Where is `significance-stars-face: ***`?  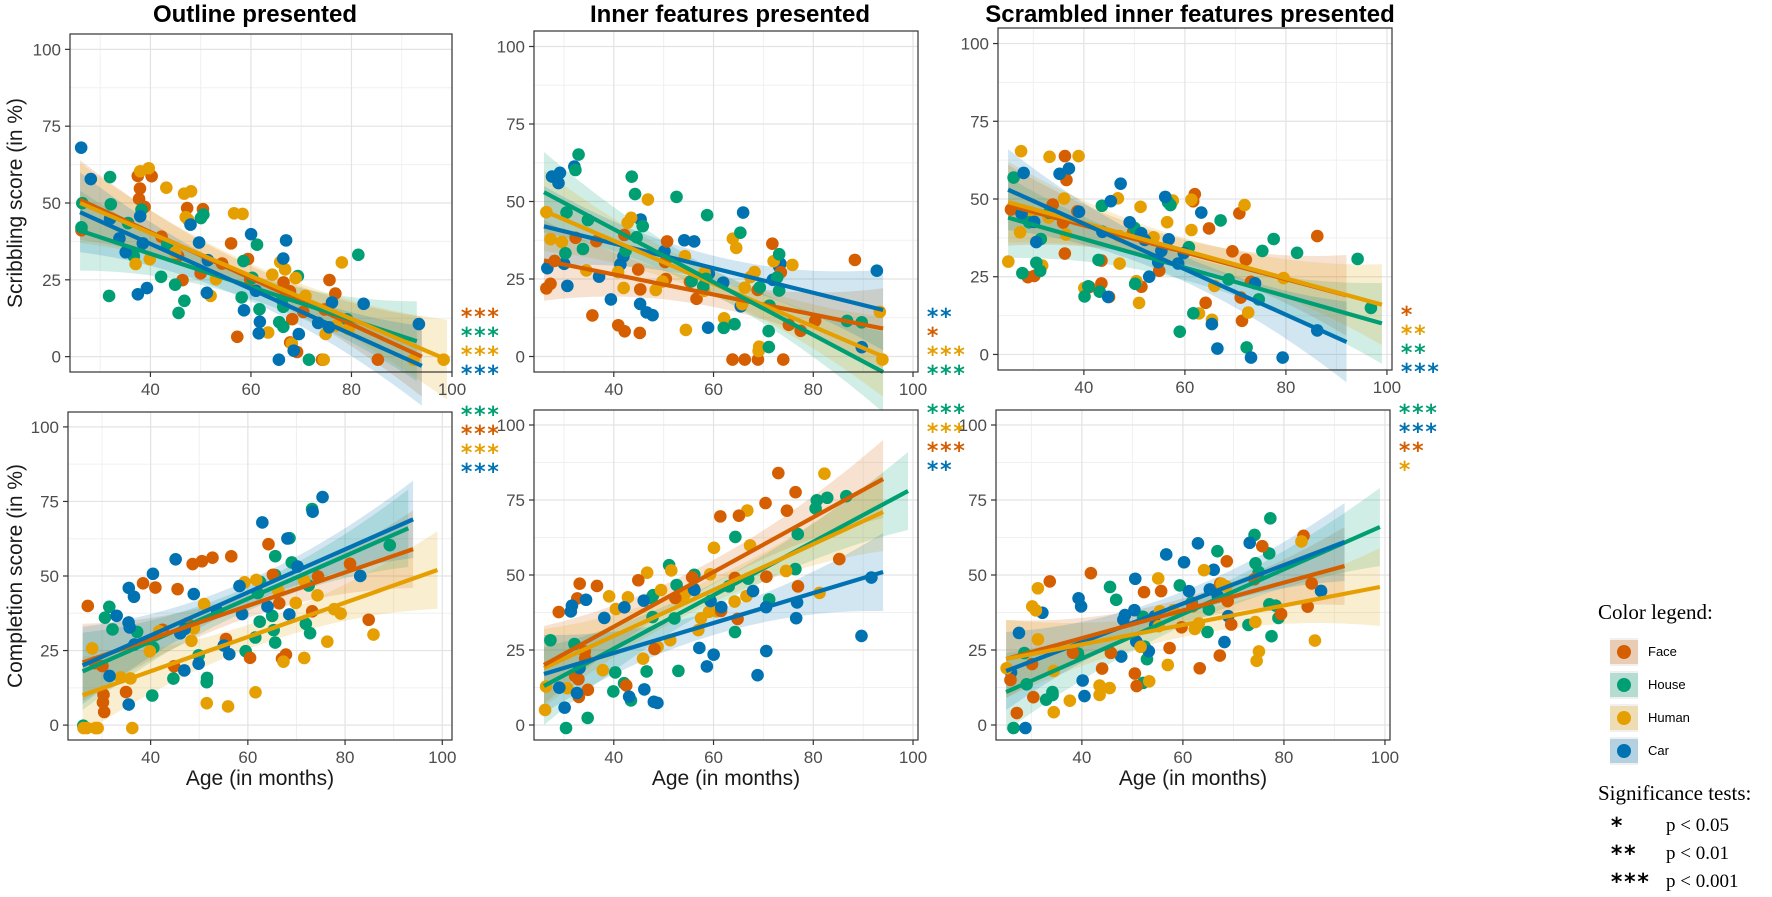
significance-stars-face: *** is located at coordinates (480, 434).